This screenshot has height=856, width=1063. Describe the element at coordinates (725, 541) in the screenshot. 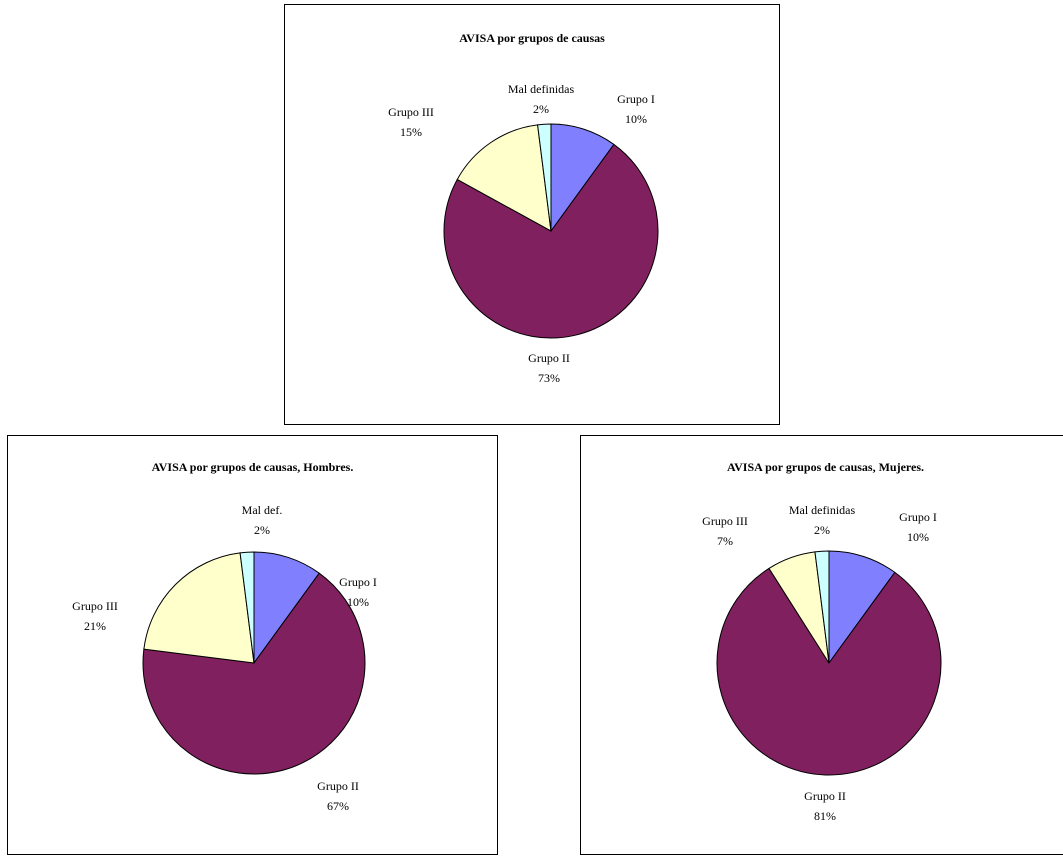

I see `slice-percent-label: 7%` at that location.